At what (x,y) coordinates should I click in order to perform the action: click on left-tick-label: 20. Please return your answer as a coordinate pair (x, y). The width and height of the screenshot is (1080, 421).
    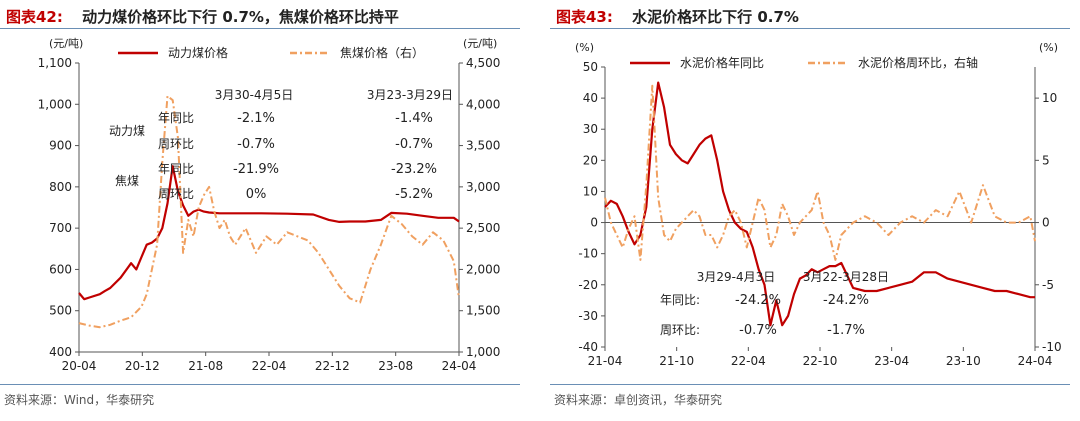
    Looking at the image, I should click on (590, 160).